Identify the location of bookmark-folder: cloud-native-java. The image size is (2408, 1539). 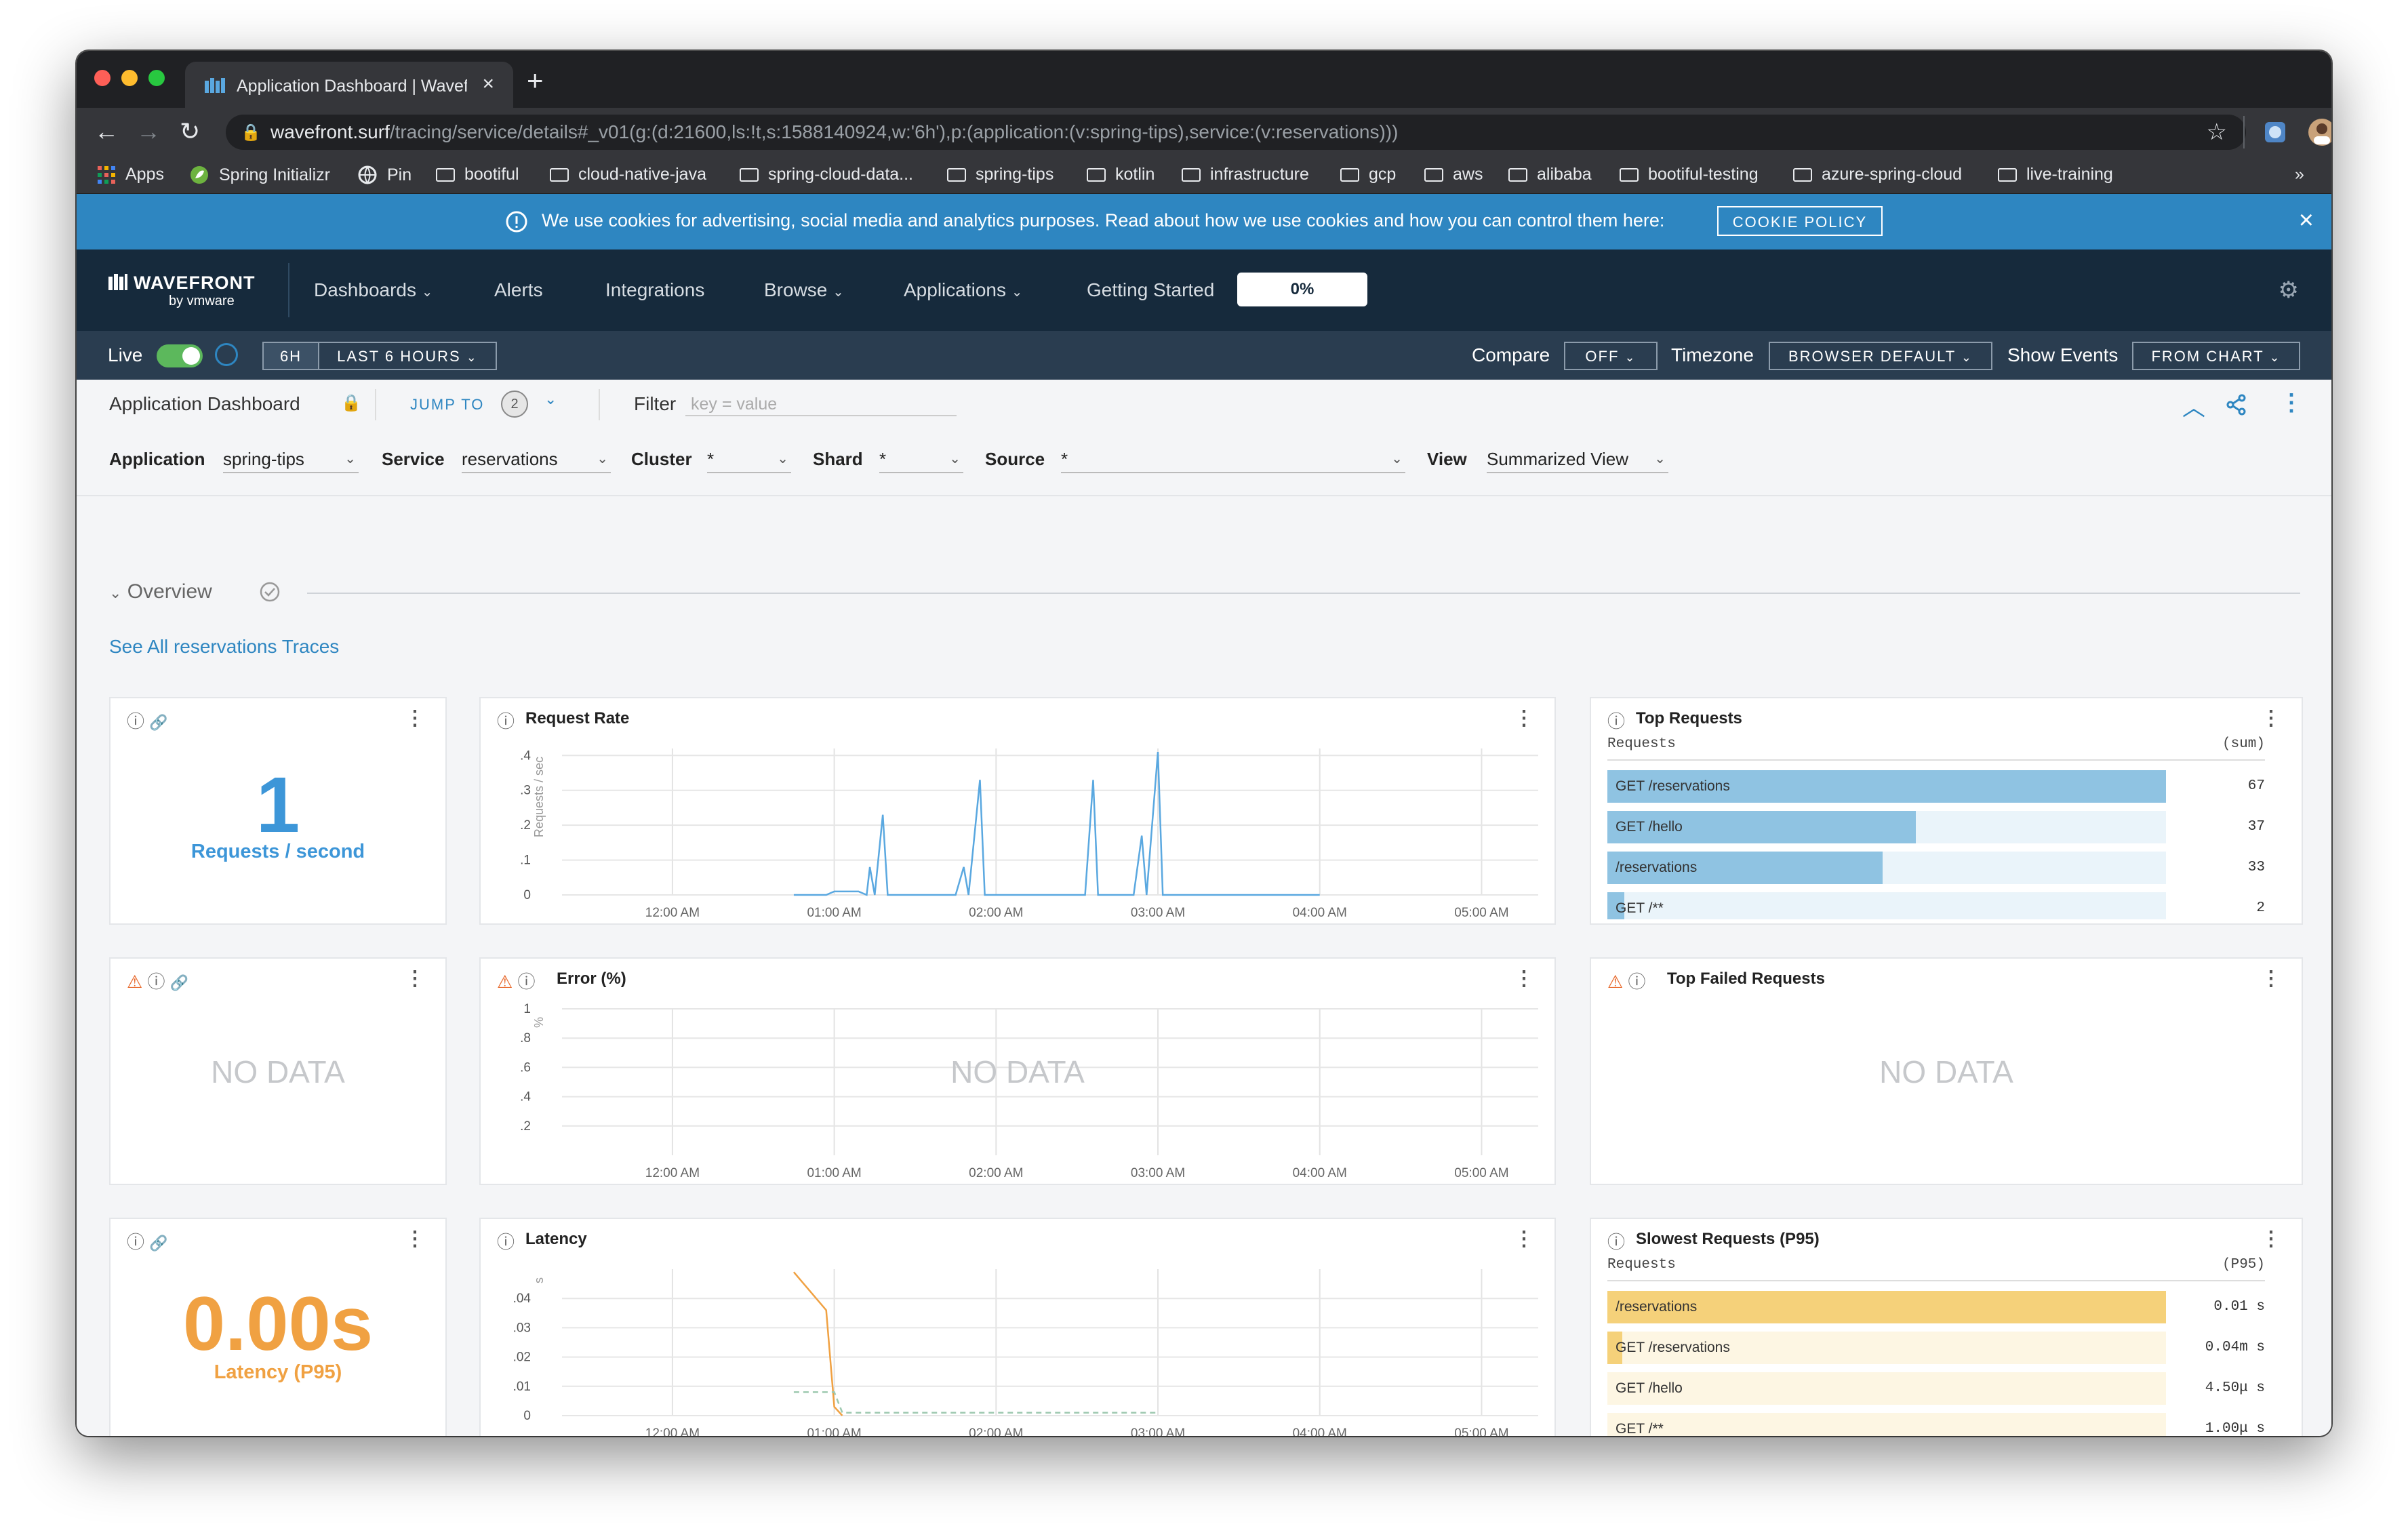
(628, 174).